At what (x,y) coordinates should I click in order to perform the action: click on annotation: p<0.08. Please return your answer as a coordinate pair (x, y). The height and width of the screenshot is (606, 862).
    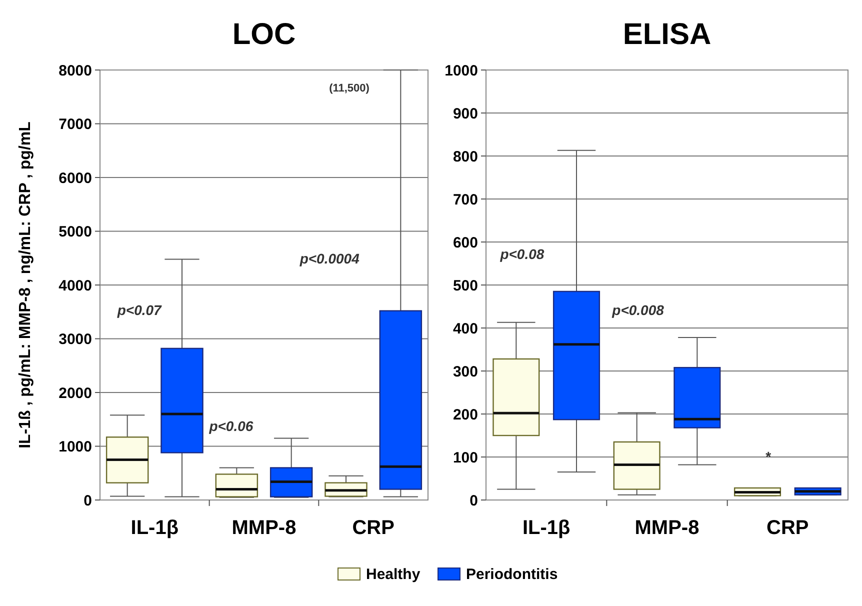
    Looking at the image, I should click on (521, 254).